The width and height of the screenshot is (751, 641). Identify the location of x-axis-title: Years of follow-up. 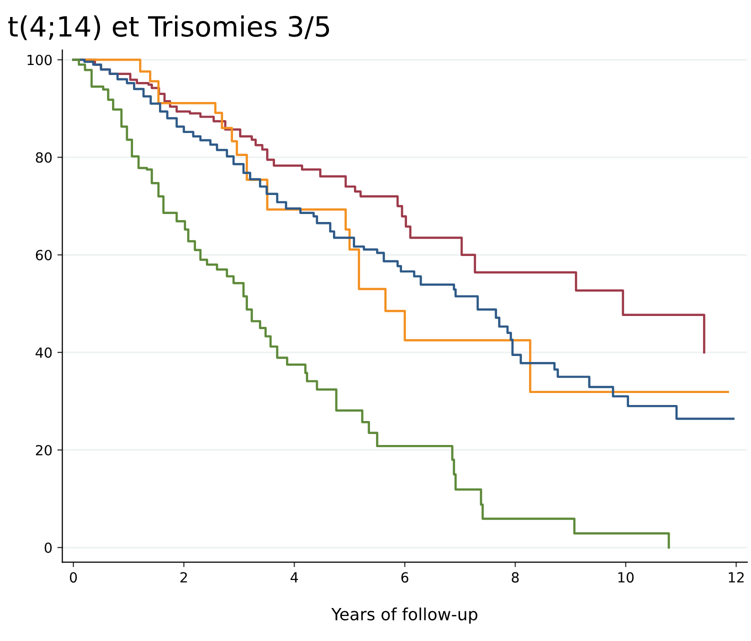
(404, 616).